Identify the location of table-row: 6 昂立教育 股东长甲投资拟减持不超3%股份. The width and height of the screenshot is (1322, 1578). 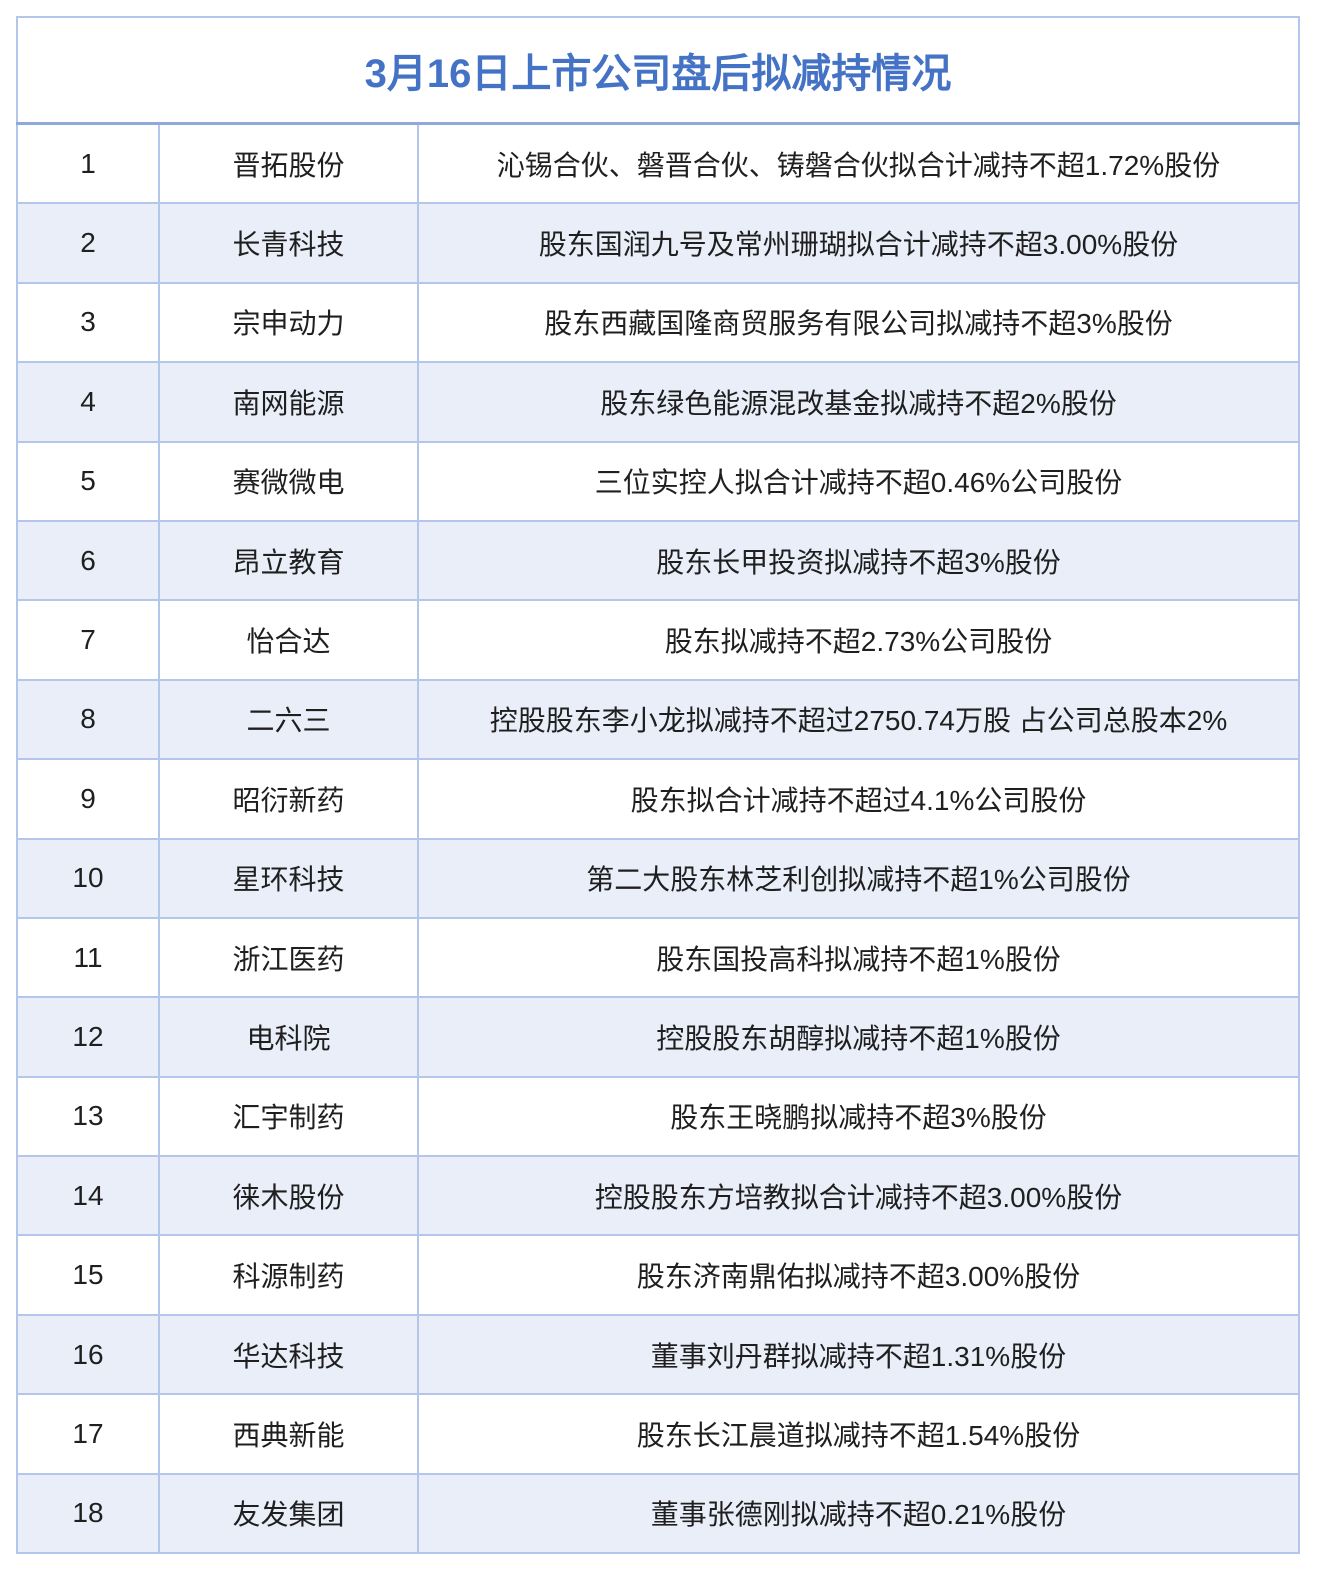
(658, 560).